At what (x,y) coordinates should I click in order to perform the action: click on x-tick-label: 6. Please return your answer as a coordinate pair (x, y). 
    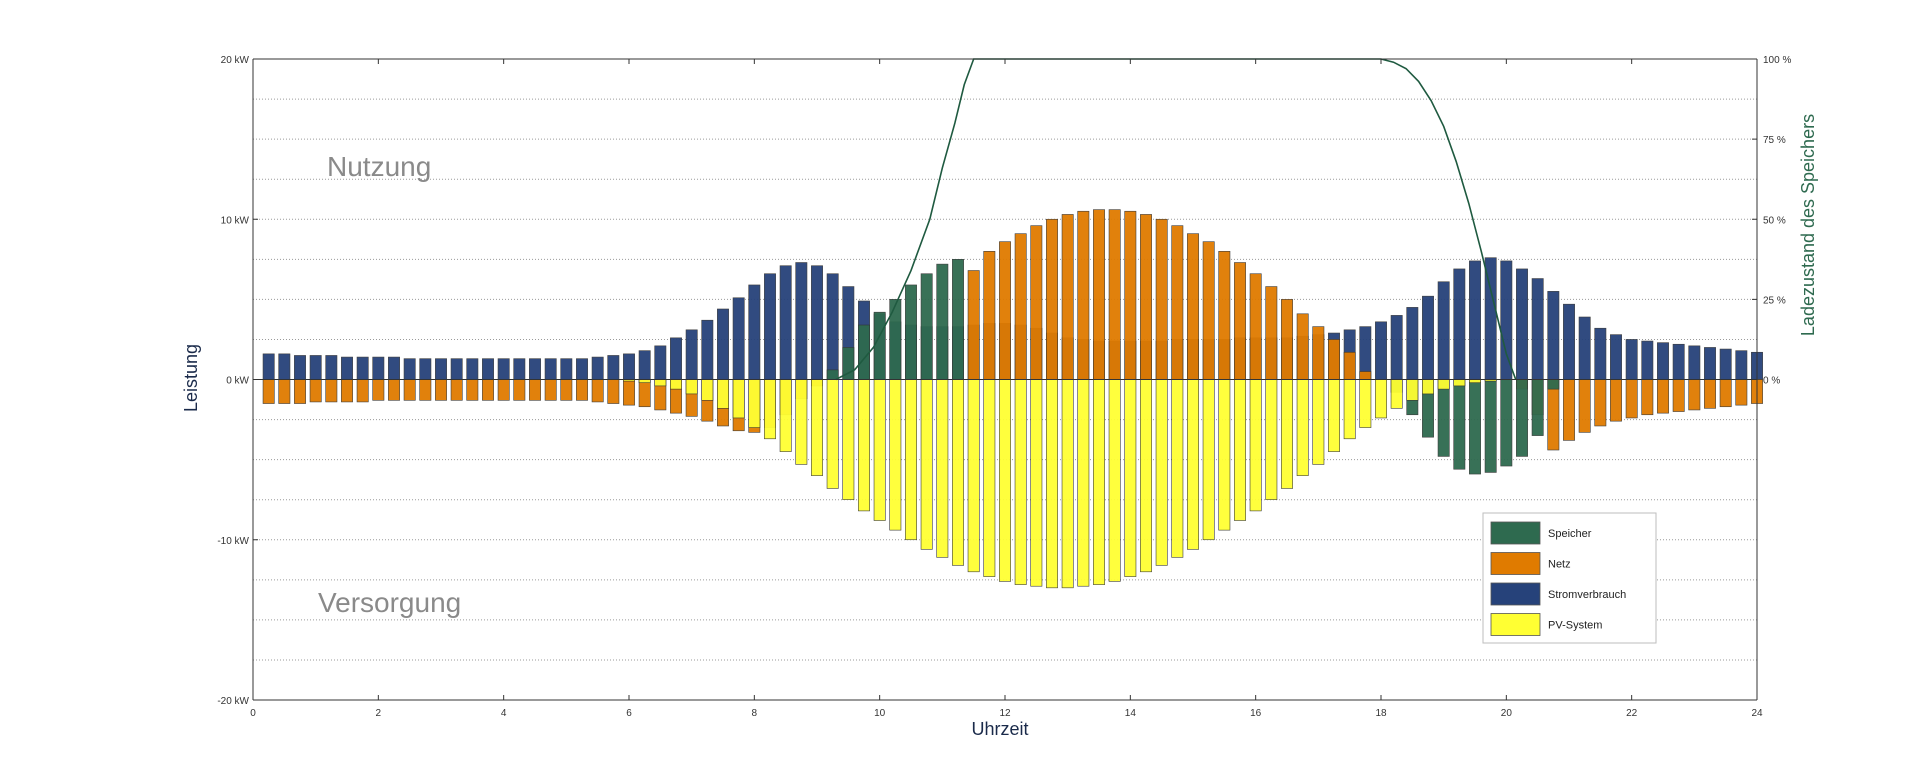
    Looking at the image, I should click on (629, 713).